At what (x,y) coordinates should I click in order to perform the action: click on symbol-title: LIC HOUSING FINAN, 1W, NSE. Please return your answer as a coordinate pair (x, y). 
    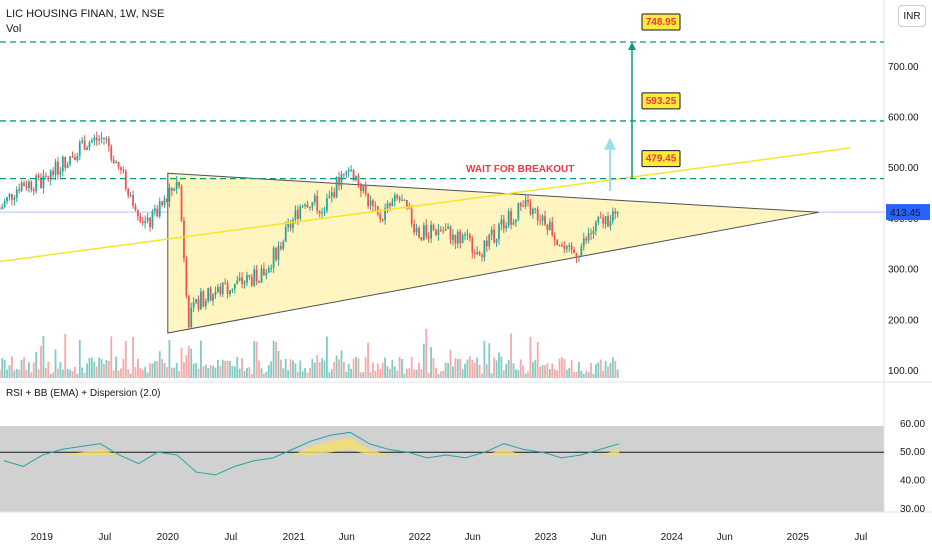
    Looking at the image, I should click on (85, 14).